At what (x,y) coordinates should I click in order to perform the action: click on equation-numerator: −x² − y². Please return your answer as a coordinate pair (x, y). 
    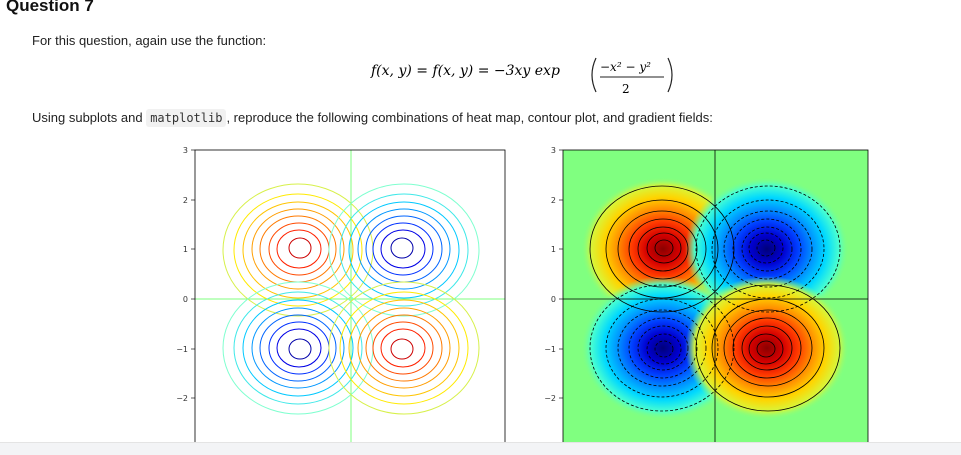
    Looking at the image, I should click on (625, 67).